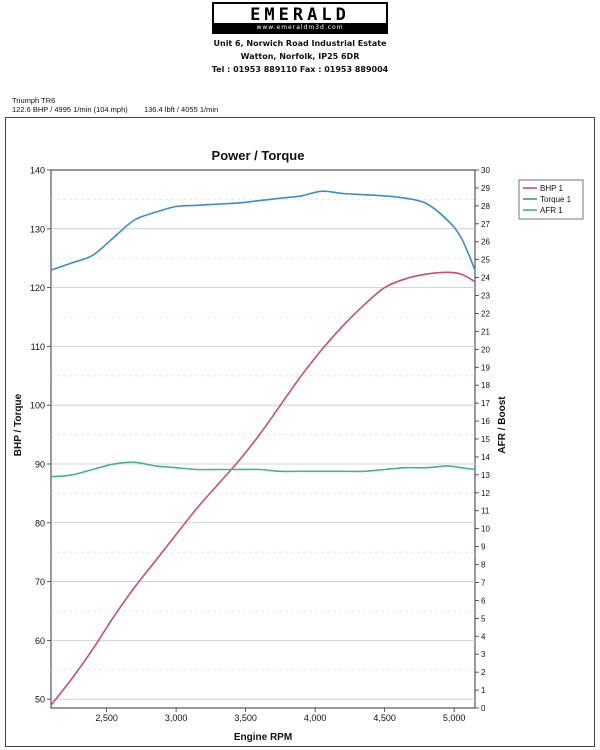 The width and height of the screenshot is (600, 750). What do you see at coordinates (485, 331) in the screenshot?
I see `y-right-tick-label: 21` at bounding box center [485, 331].